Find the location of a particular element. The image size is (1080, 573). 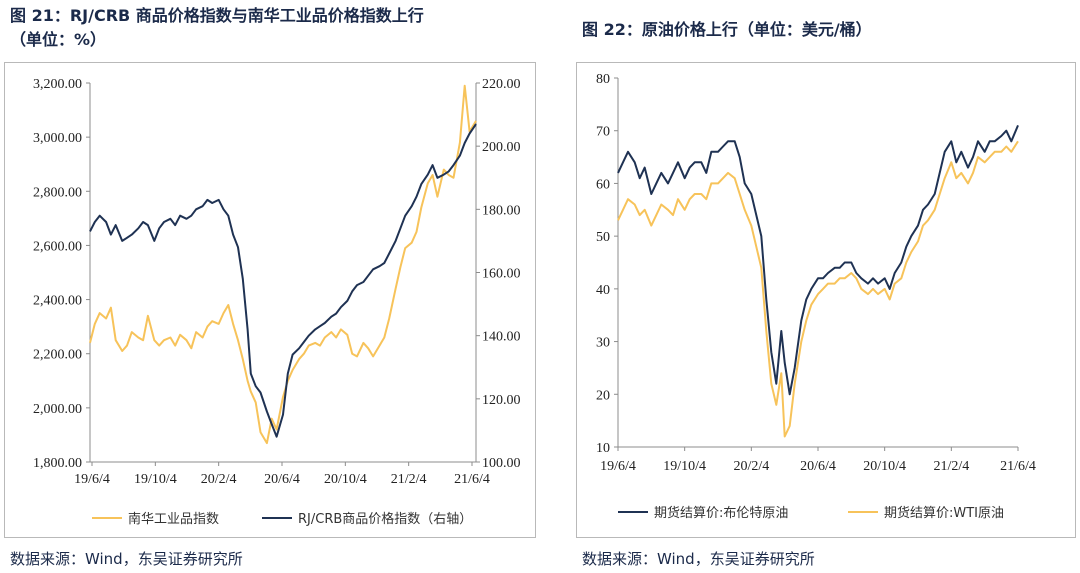

title-line-1: 图 21：RJ/CRB 商品价格指数与南华工业品价格指数上行 is located at coordinates (217, 15).